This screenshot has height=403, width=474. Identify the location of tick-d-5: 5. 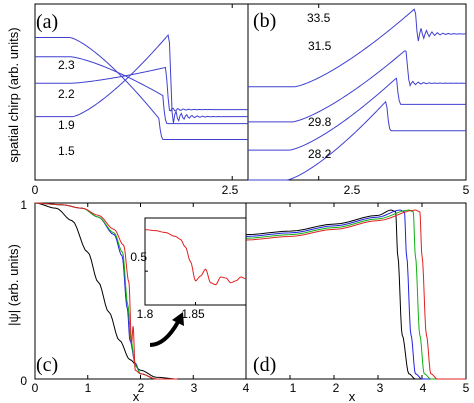
(466, 388).